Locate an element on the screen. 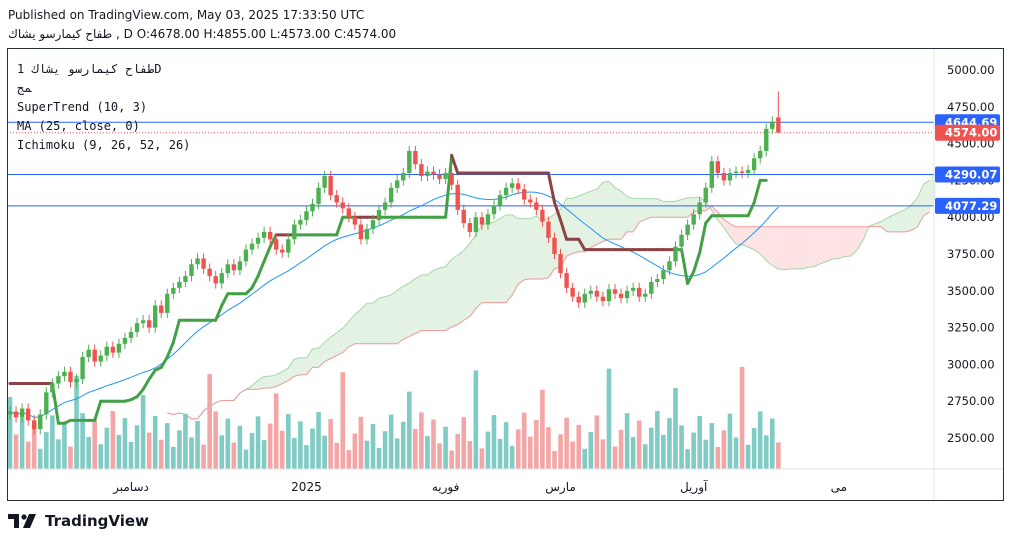 The image size is (1012, 541). legend-moving-average: MA (25, close, 0) is located at coordinates (78, 126).